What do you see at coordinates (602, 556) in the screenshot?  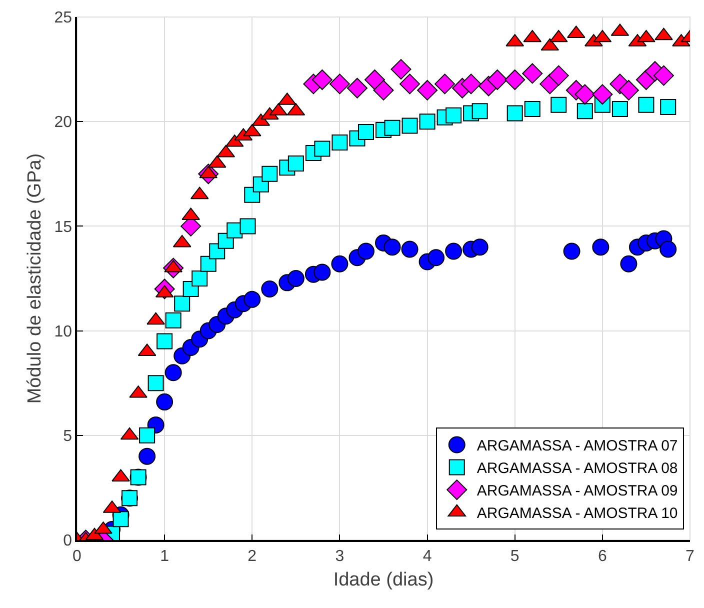 I see `x-tick-label: 6` at bounding box center [602, 556].